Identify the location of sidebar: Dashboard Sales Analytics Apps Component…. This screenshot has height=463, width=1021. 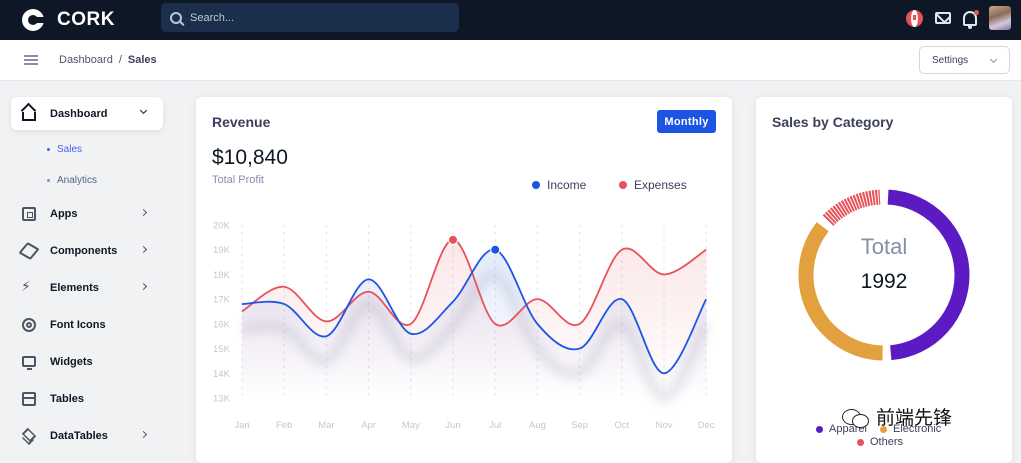
(90, 272).